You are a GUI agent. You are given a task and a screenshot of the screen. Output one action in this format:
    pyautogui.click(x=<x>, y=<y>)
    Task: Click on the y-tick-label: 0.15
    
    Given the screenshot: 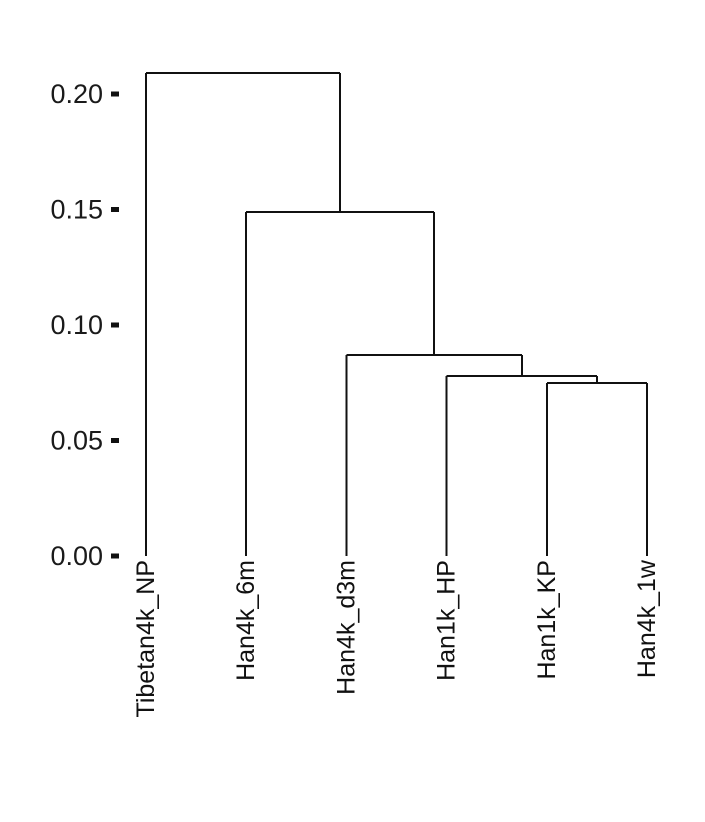 What is the action you would take?
    pyautogui.click(x=76, y=210)
    